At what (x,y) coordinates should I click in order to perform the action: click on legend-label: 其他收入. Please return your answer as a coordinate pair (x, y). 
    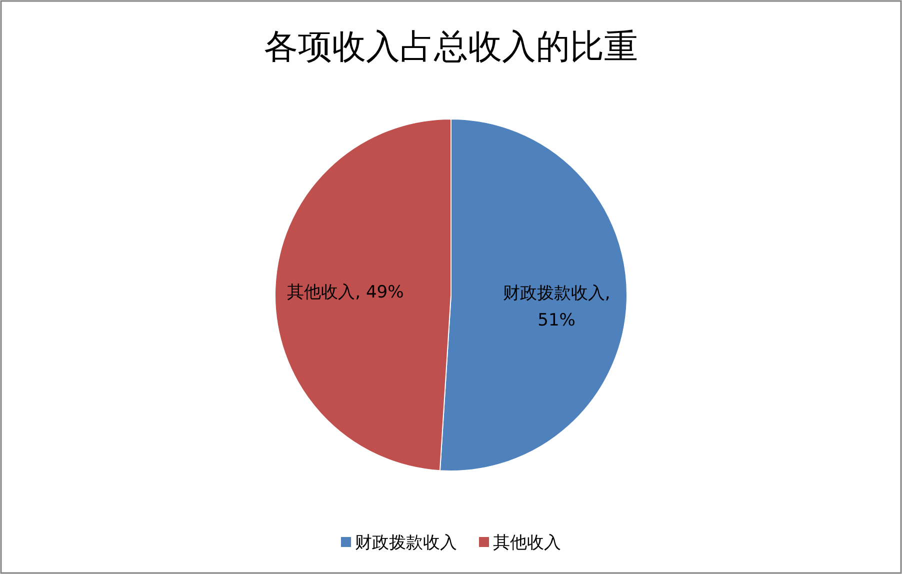
    Looking at the image, I should click on (527, 543).